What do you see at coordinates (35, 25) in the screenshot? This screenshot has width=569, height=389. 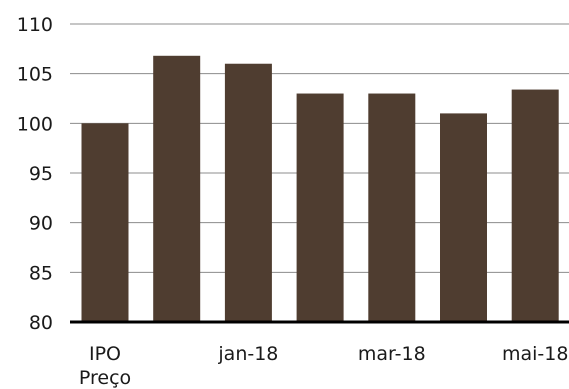 I see `y-tick-label: 110` at bounding box center [35, 25].